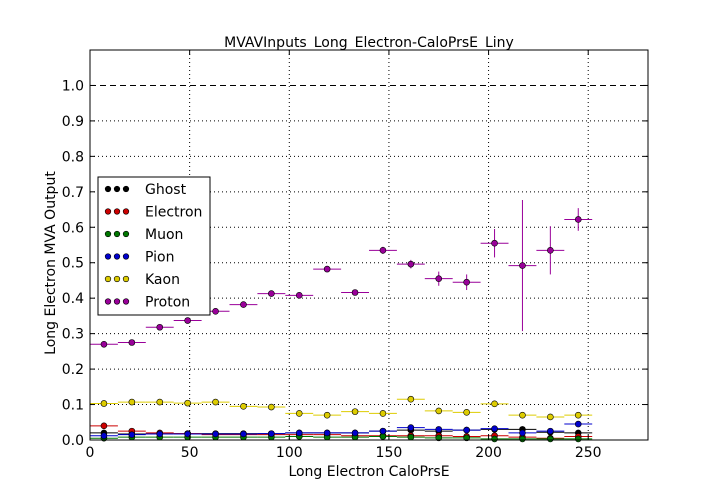  What do you see at coordinates (73, 299) in the screenshot?
I see `y-tick-label: 0.4` at bounding box center [73, 299].